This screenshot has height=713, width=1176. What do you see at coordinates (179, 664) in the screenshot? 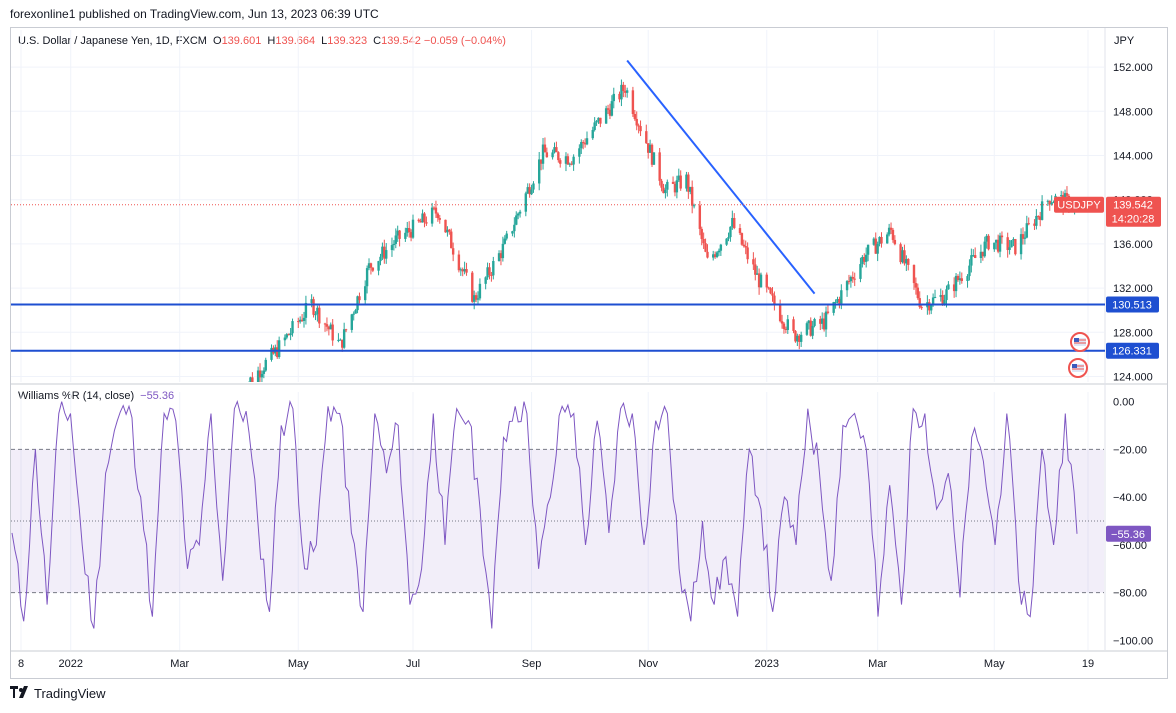
I see `x-tick-label: Mar` at bounding box center [179, 664].